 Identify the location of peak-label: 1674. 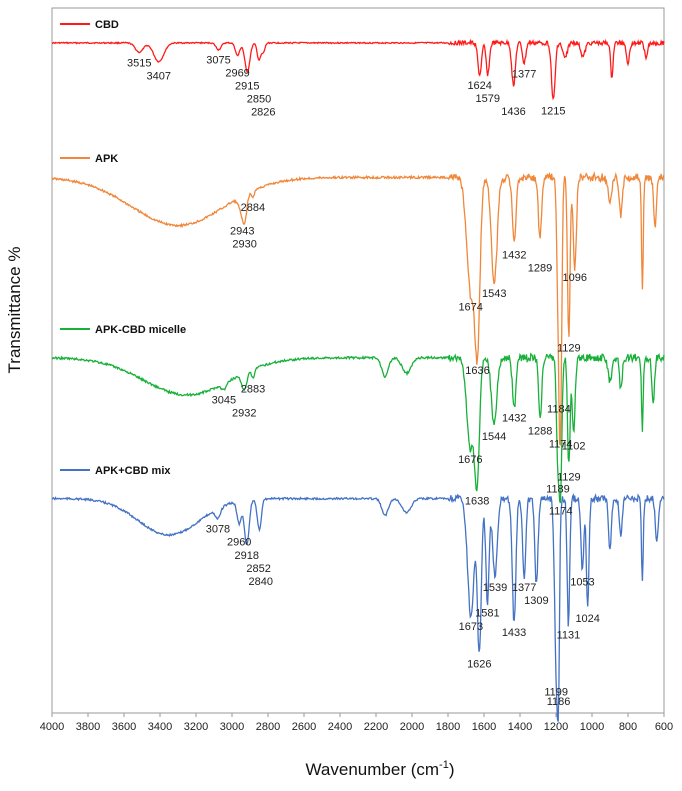
(470, 308).